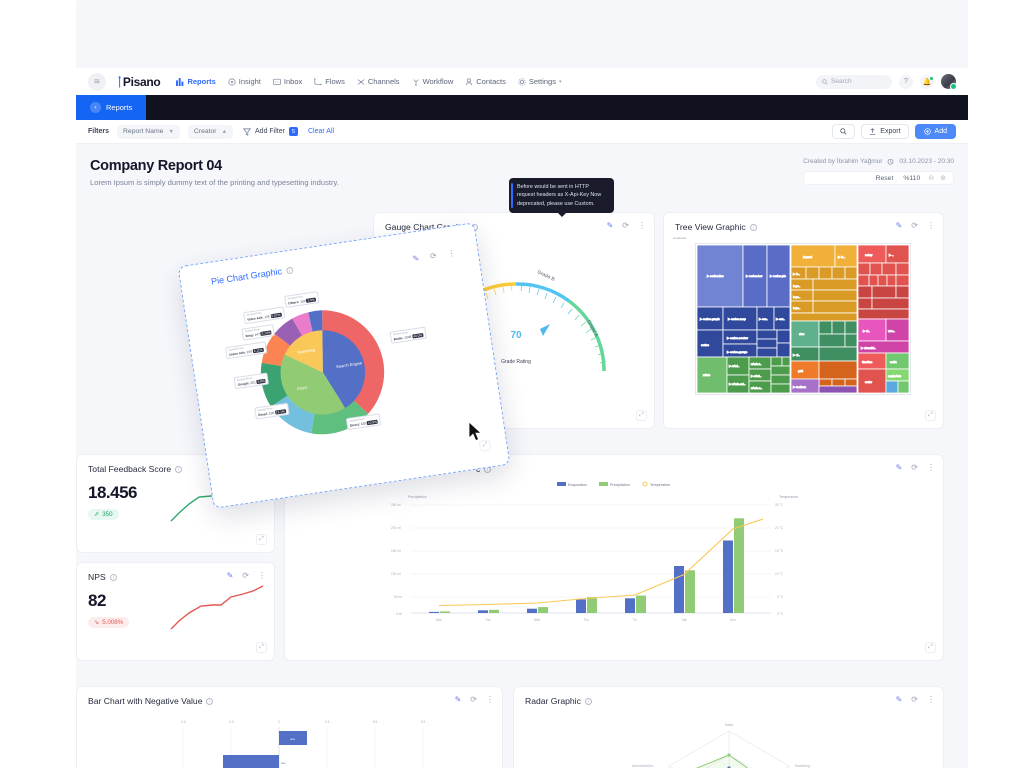 The width and height of the screenshot is (1024, 768). What do you see at coordinates (737, 384) in the screenshot?
I see `svg-text: ▶ xAxis.axi..` at bounding box center [737, 384].